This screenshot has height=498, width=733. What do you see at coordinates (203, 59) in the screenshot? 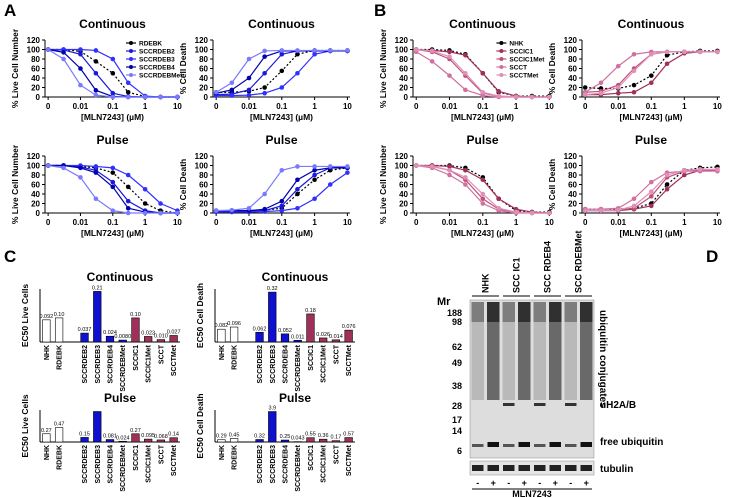
I see `y-tick-label: 80` at bounding box center [203, 59].